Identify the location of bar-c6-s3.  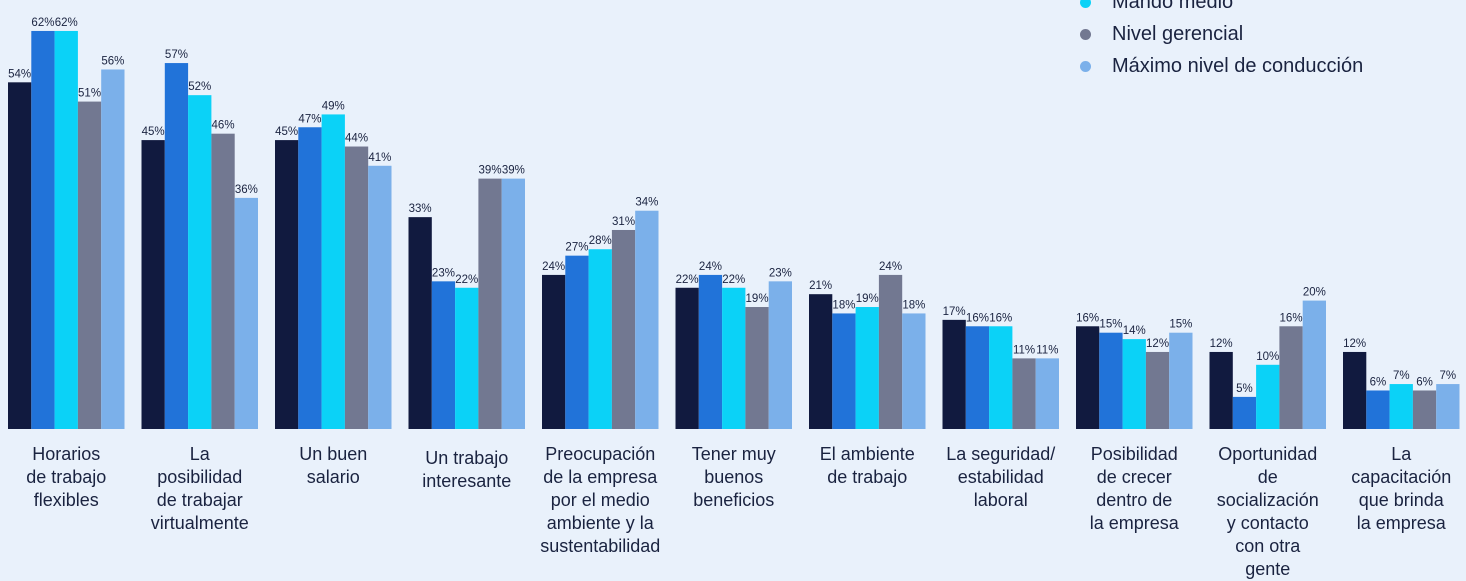
(890, 351).